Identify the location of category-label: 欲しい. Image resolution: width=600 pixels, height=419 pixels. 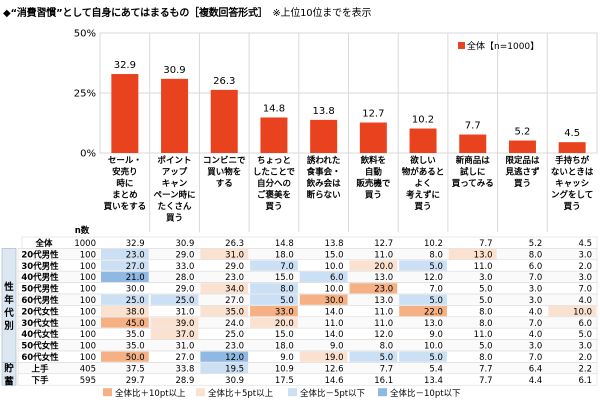
(422, 160).